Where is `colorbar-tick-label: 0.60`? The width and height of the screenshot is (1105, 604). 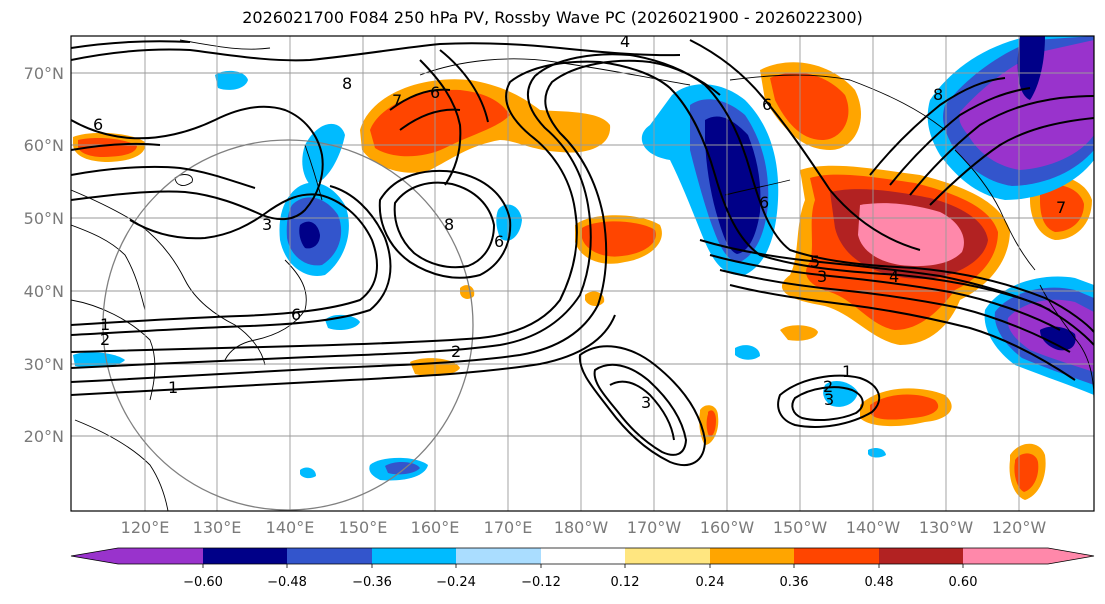 colorbar-tick-label: 0.60 is located at coordinates (963, 582).